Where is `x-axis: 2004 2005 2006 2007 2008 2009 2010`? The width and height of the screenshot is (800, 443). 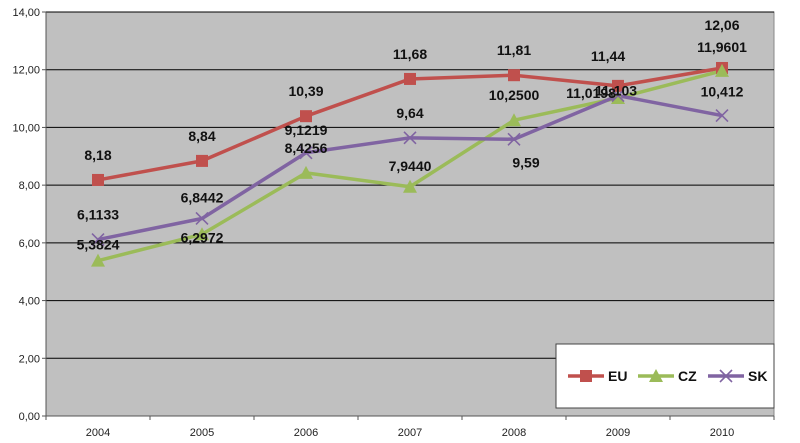
x-axis: 2004 2005 2006 2007 2008 2009 2010 is located at coordinates (410, 427).